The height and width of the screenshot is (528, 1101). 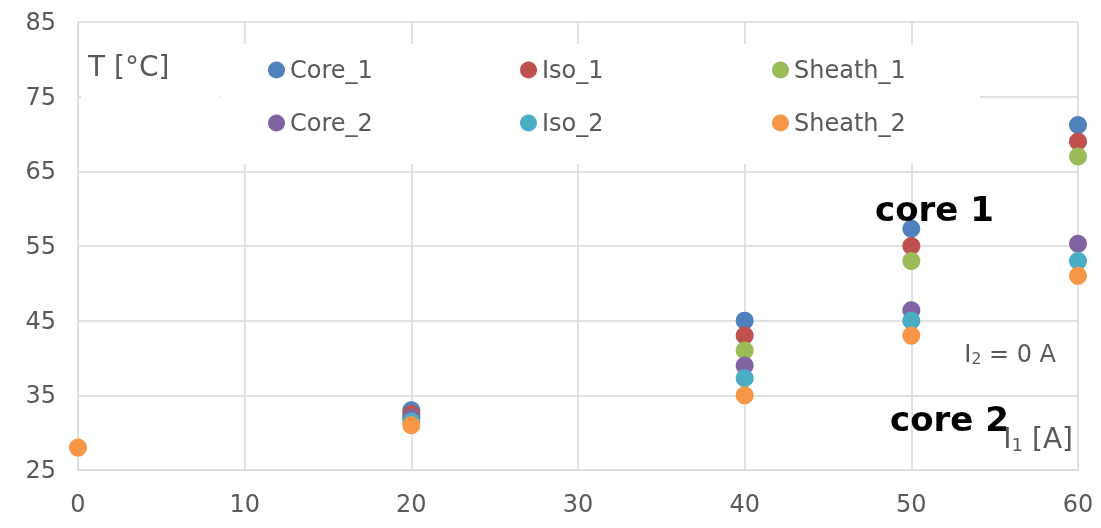 I want to click on y-axis-title: T [°C], so click(x=128, y=66).